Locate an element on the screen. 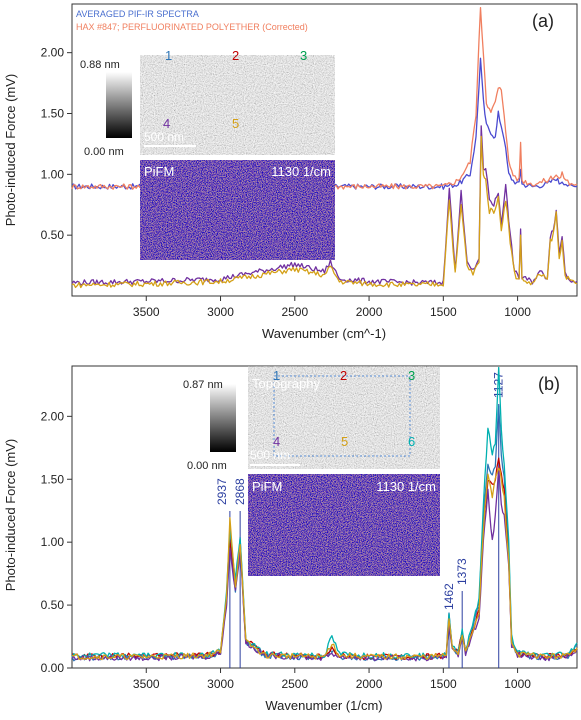  inset-topography: 0.88 nm 0.00 nm 500 nm 1 2 3 4 5 is located at coordinates (207, 103).